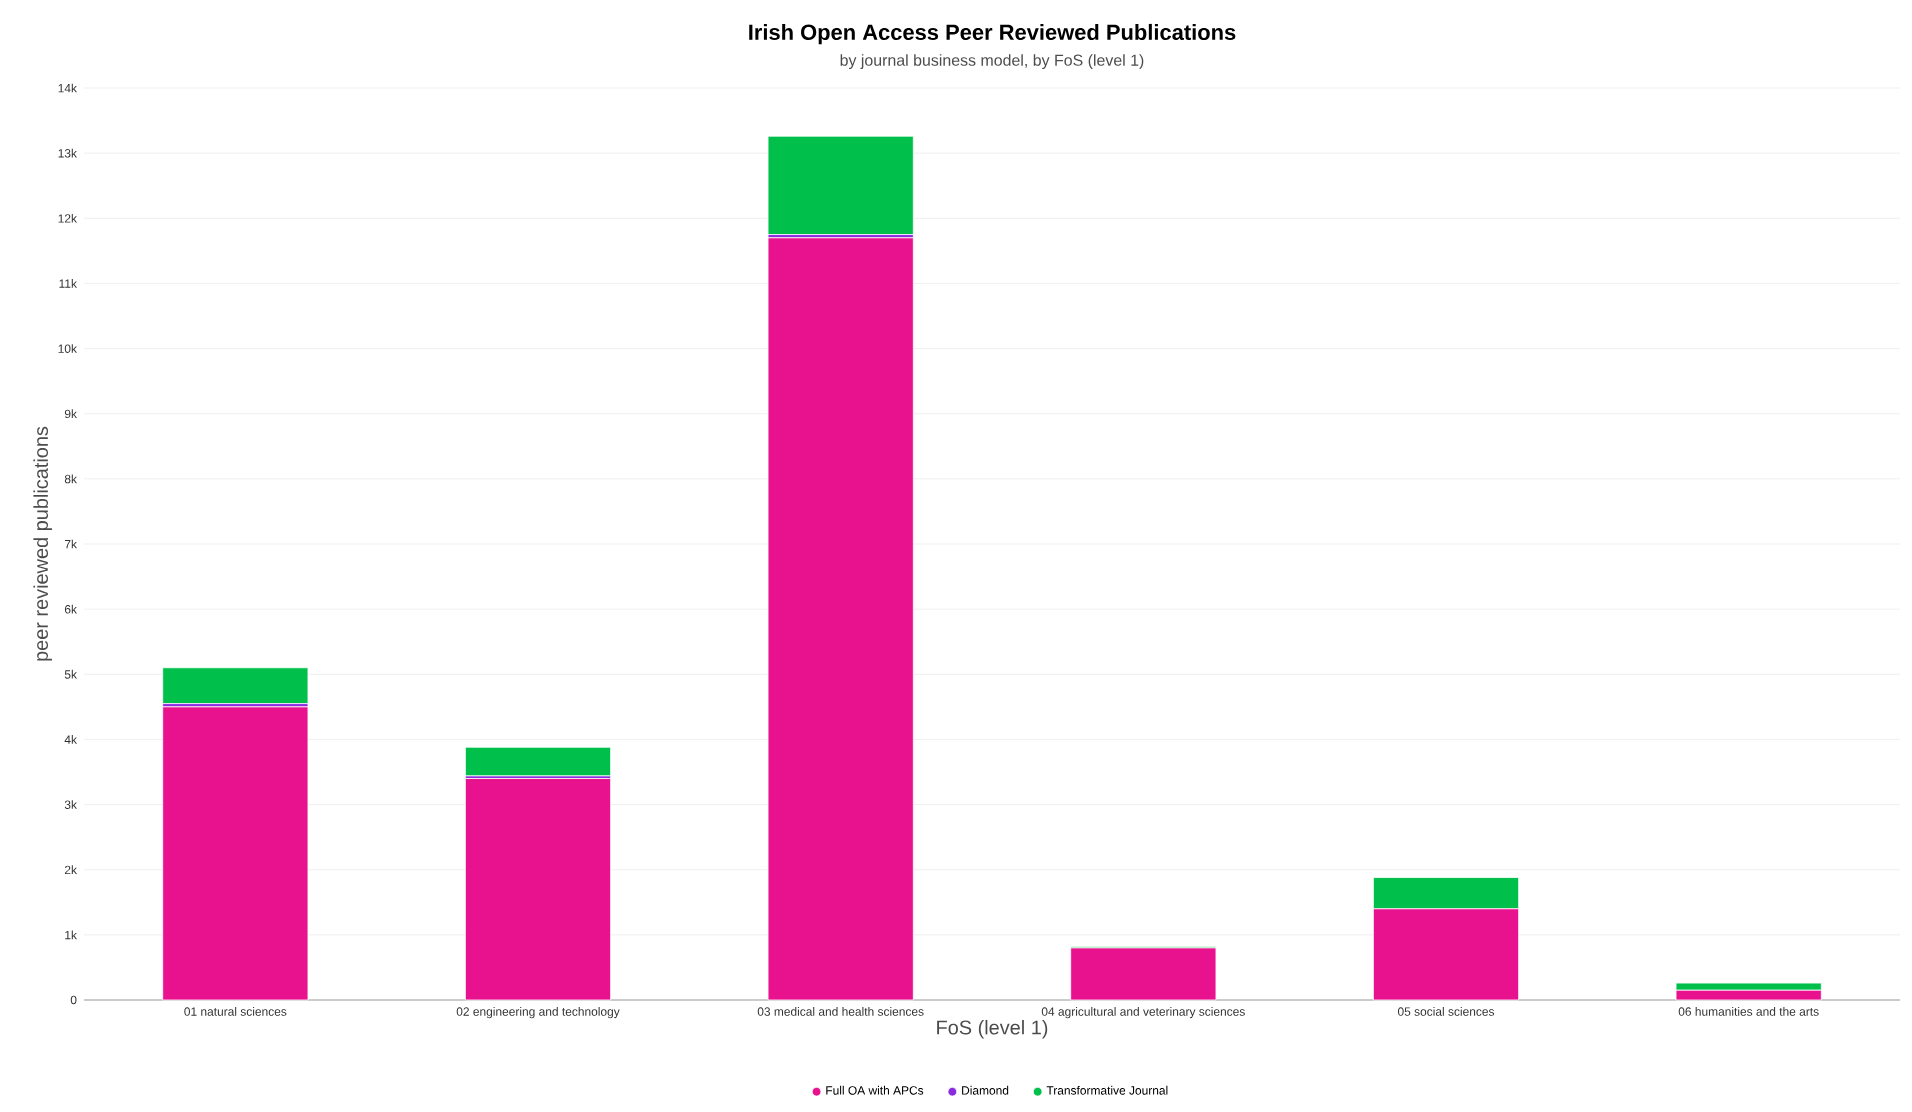  What do you see at coordinates (42, 543) in the screenshot?
I see `y-axis-title: peer reviewed publications` at bounding box center [42, 543].